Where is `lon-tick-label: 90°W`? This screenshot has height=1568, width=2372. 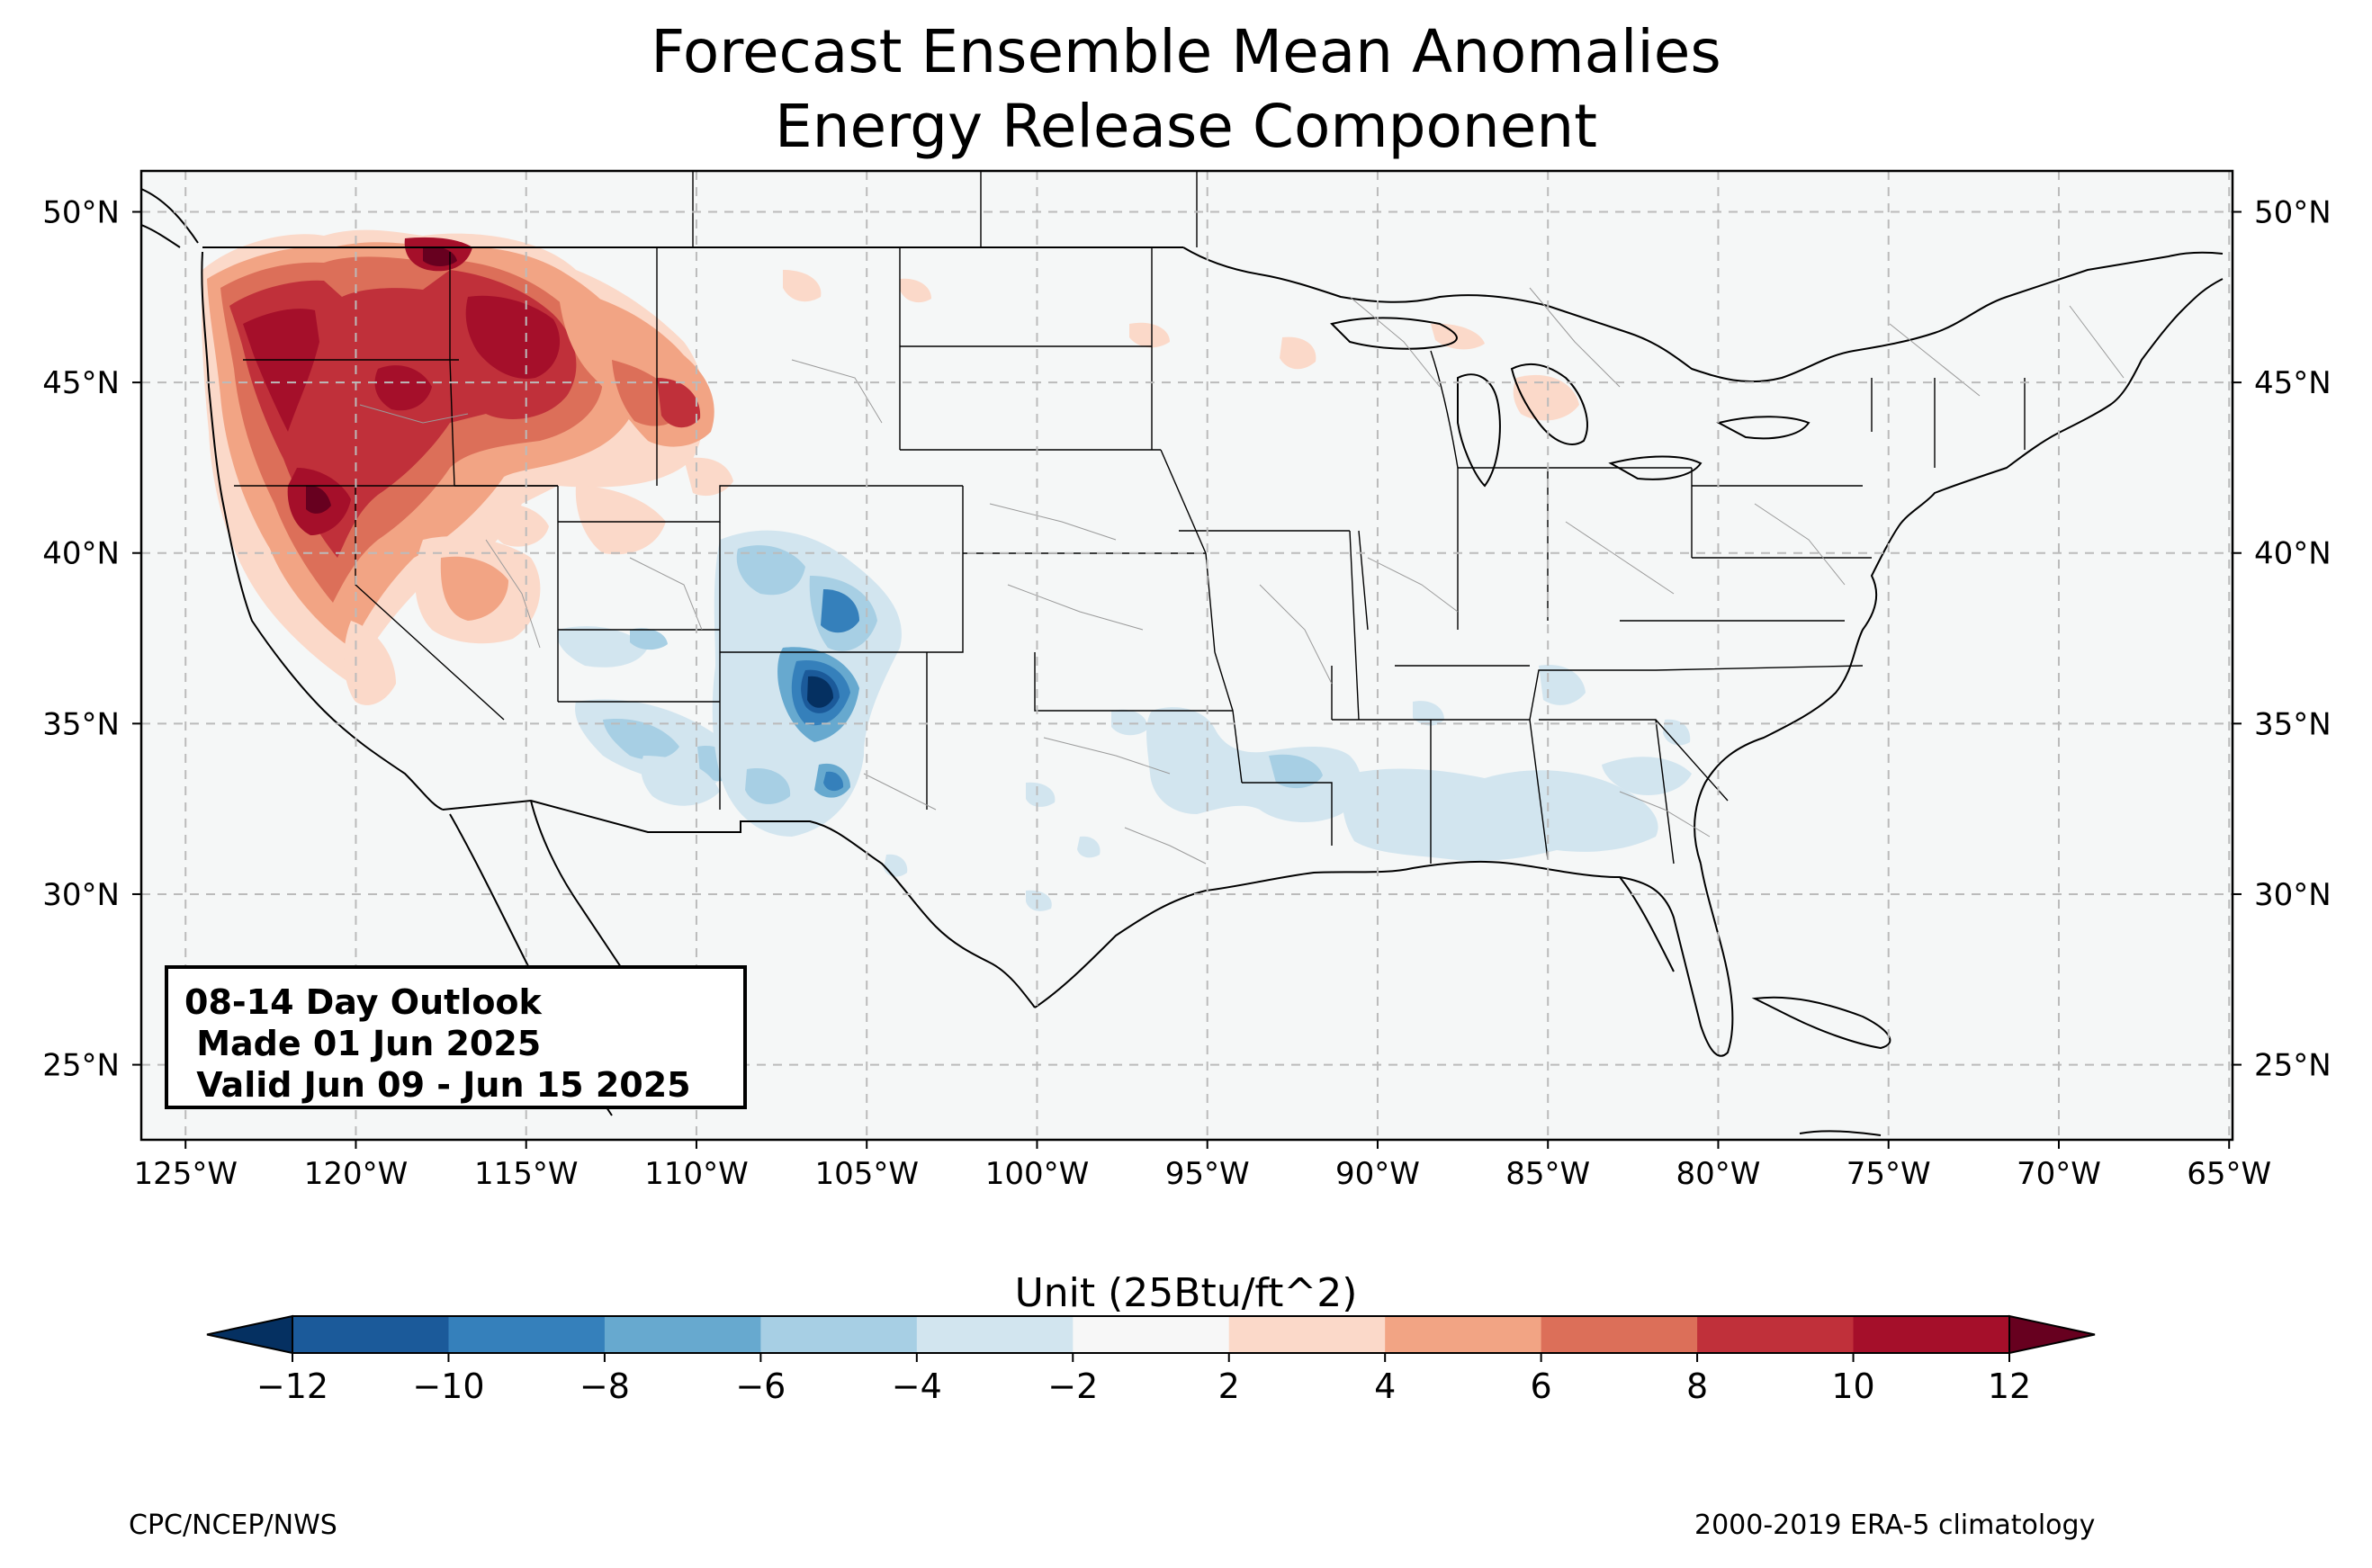 lon-tick-label: 90°W is located at coordinates (1377, 1174).